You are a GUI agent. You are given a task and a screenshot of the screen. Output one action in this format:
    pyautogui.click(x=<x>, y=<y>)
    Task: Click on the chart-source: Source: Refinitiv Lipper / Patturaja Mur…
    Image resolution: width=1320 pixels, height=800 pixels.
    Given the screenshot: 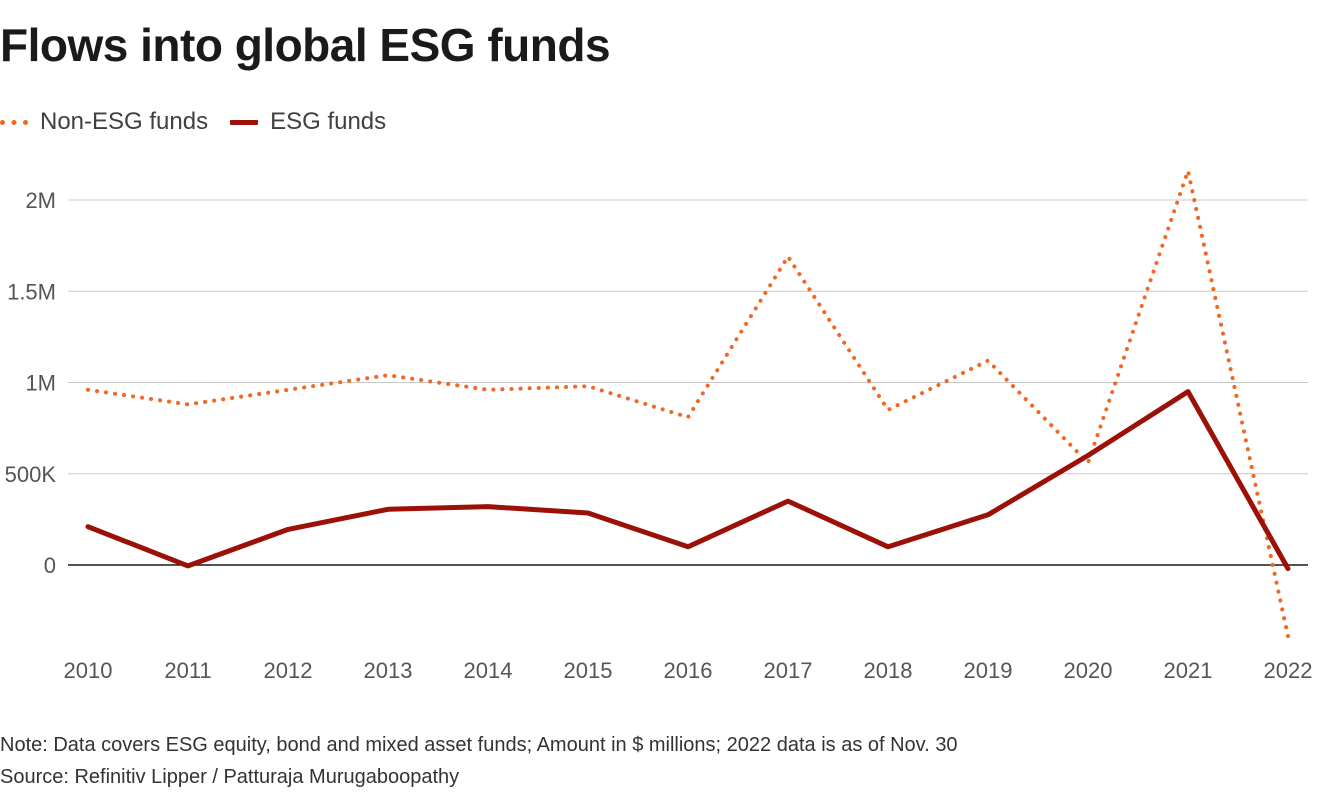 What is the action you would take?
    pyautogui.click(x=230, y=777)
    